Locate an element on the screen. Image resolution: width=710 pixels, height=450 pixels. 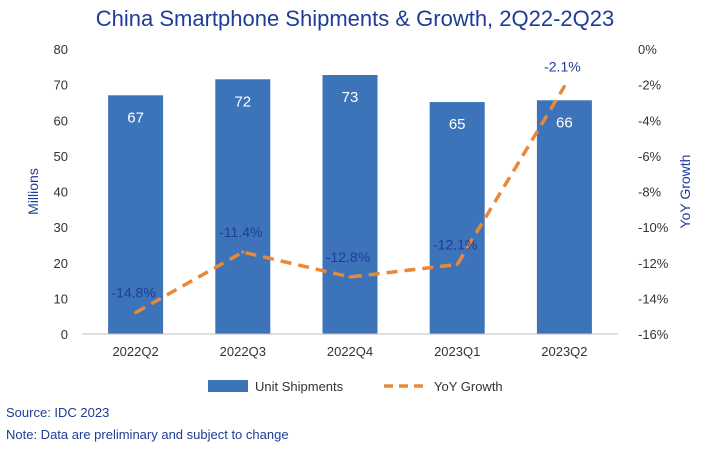
y2-axis-title: YoY Growth is located at coordinates (685, 192).